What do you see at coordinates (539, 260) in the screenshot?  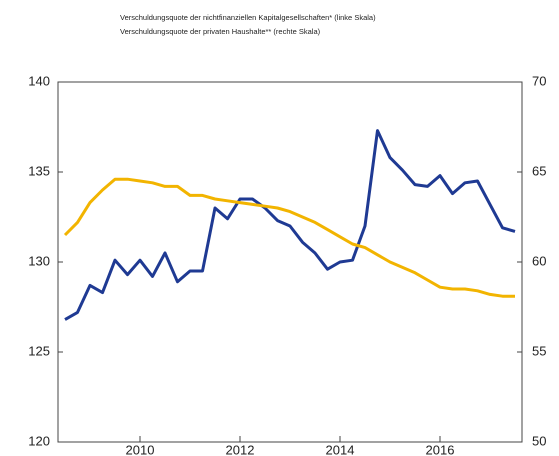 I see `y2-tick-label: 60` at bounding box center [539, 260].